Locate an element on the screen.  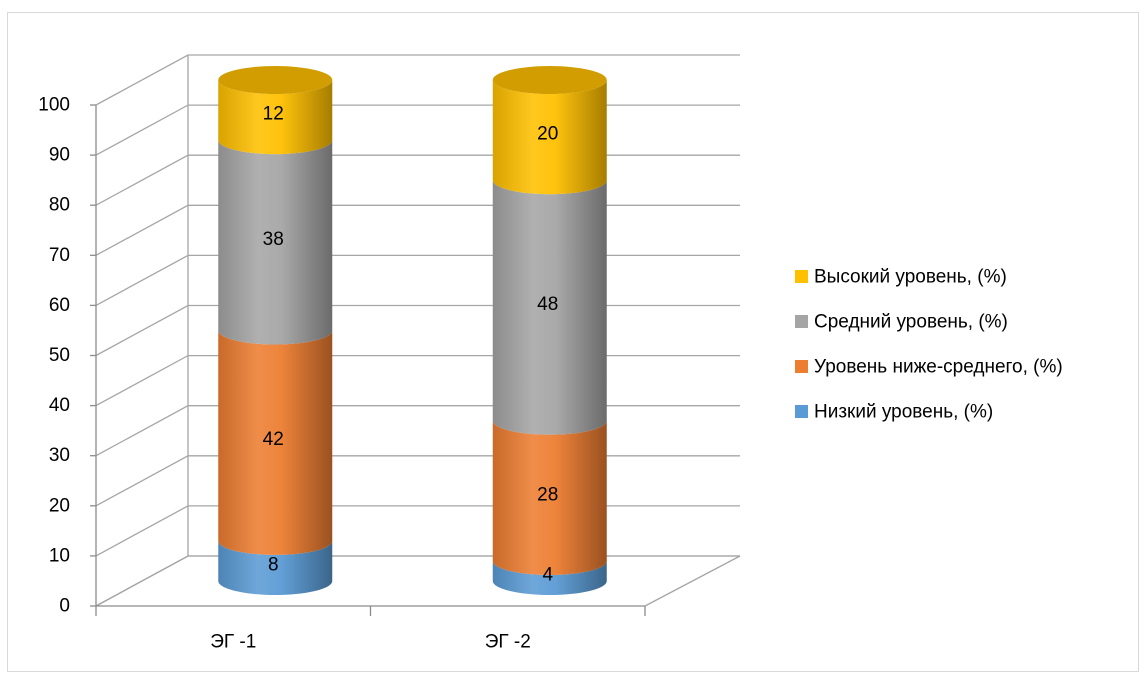
y-tick-label: 10 is located at coordinates (59, 555).